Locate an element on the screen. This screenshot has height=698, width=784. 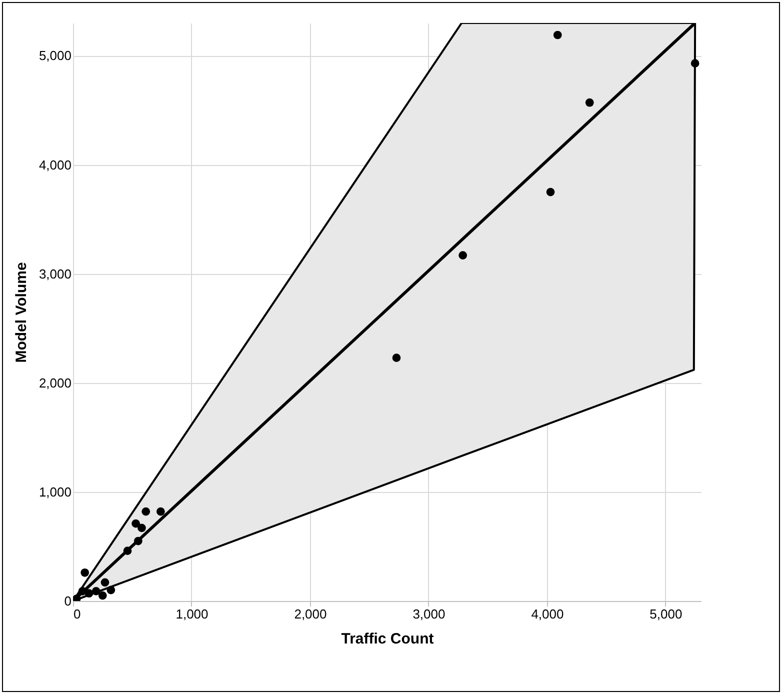
y-tick-label: 1,000 is located at coordinates (55, 492).